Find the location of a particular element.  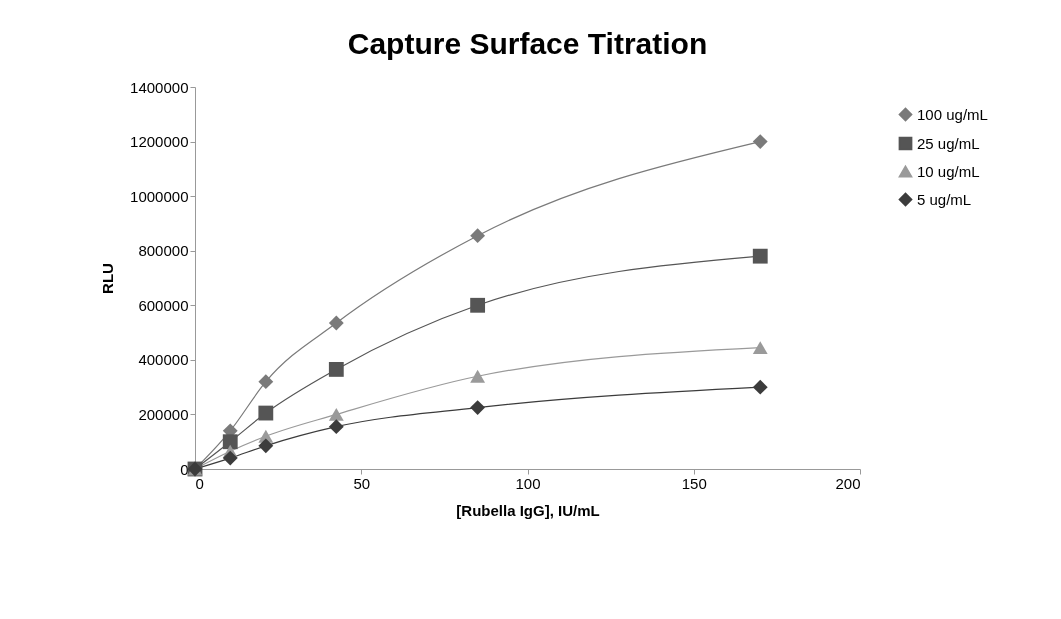

y-tick-label: 400000 is located at coordinates (163, 360).